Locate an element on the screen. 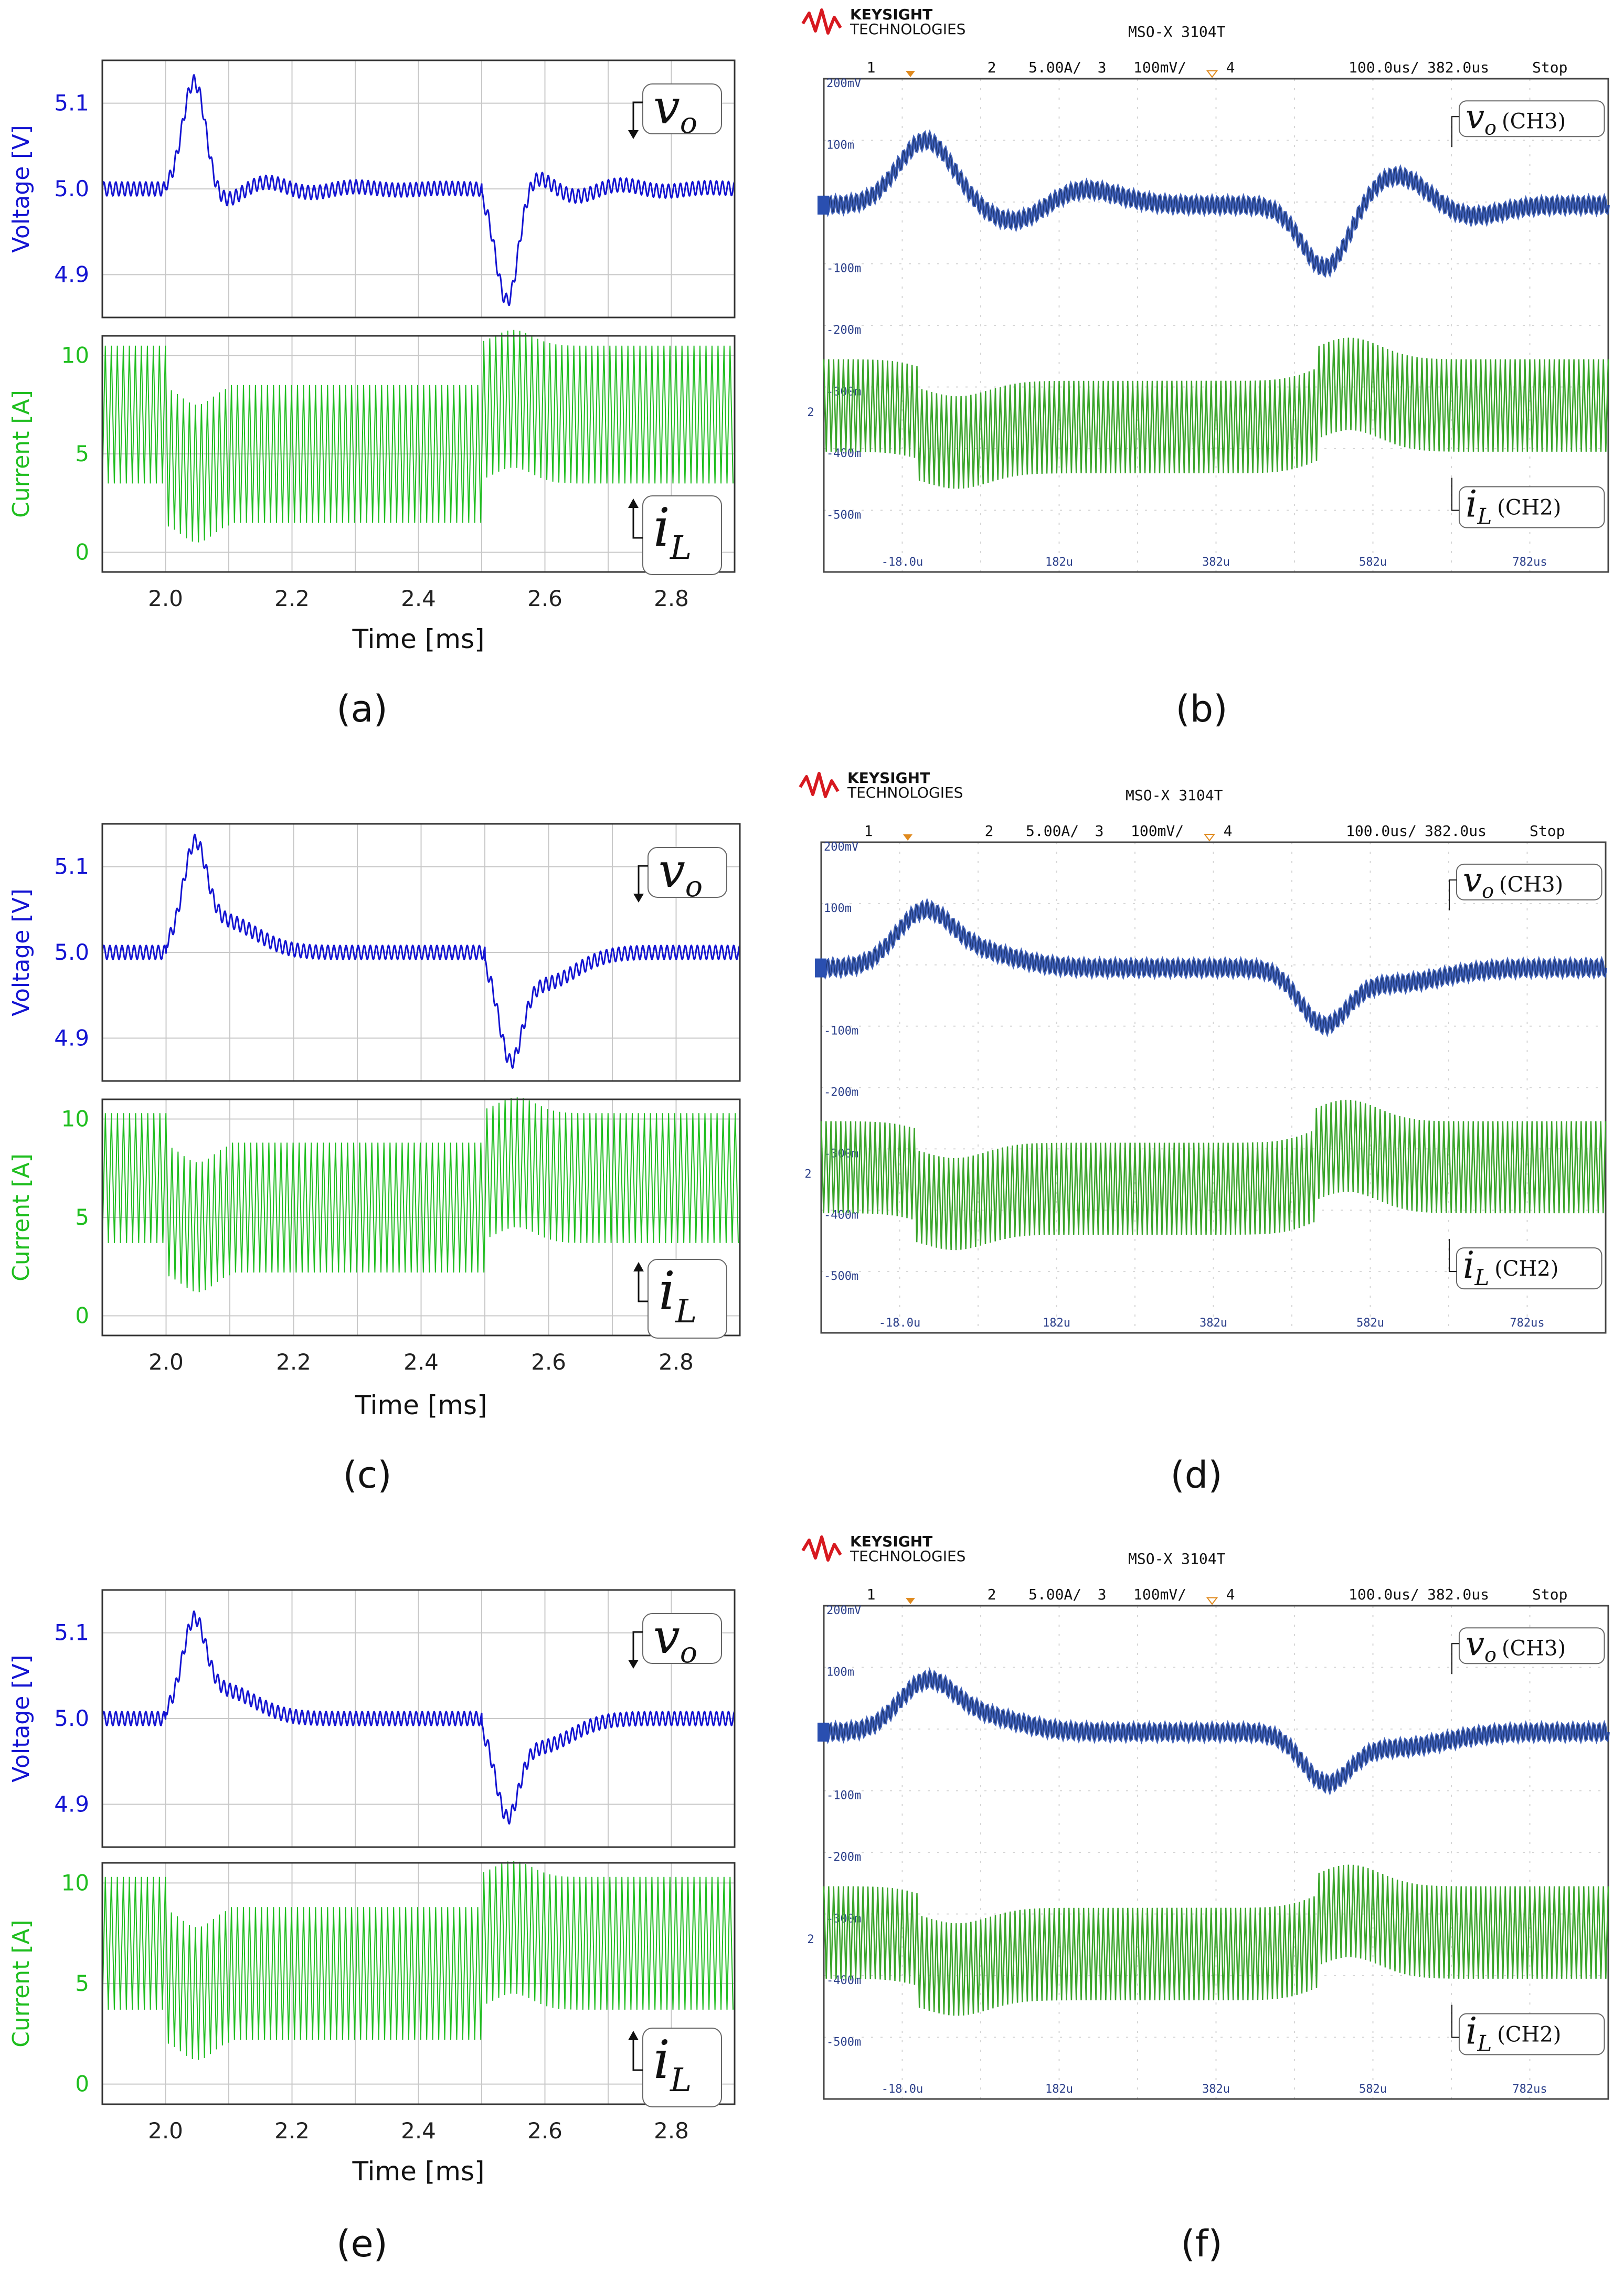 This screenshot has height=2269, width=1624. ch4-indicator: 4 is located at coordinates (1230, 68).